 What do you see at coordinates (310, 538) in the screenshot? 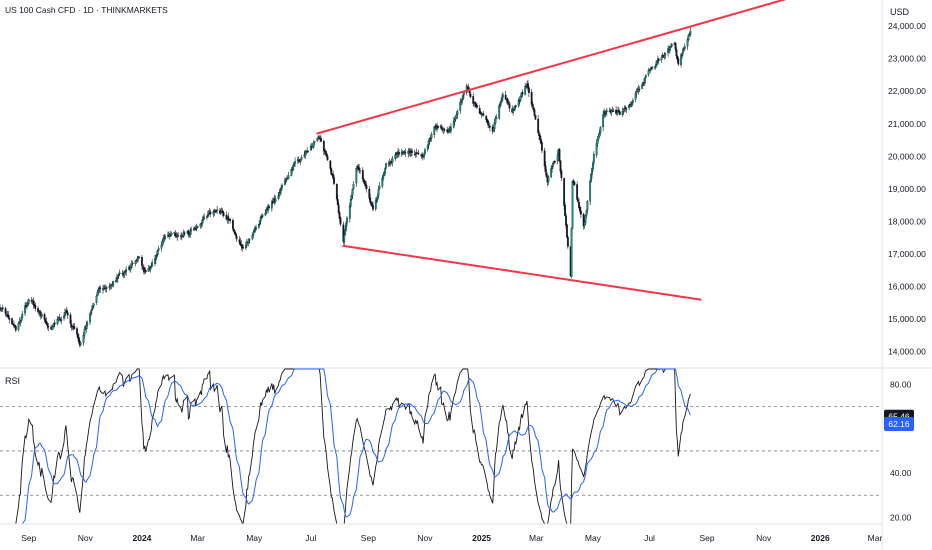
I see `time-tick-label: Jul` at bounding box center [310, 538].